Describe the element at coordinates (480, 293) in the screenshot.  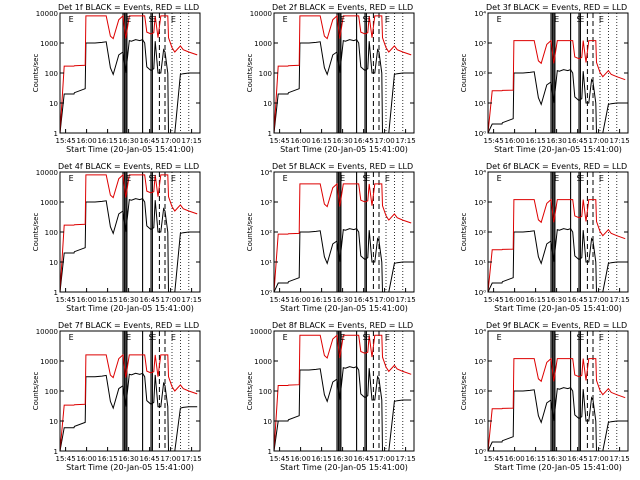
I see `y-tick-label: 10⁰` at that location.